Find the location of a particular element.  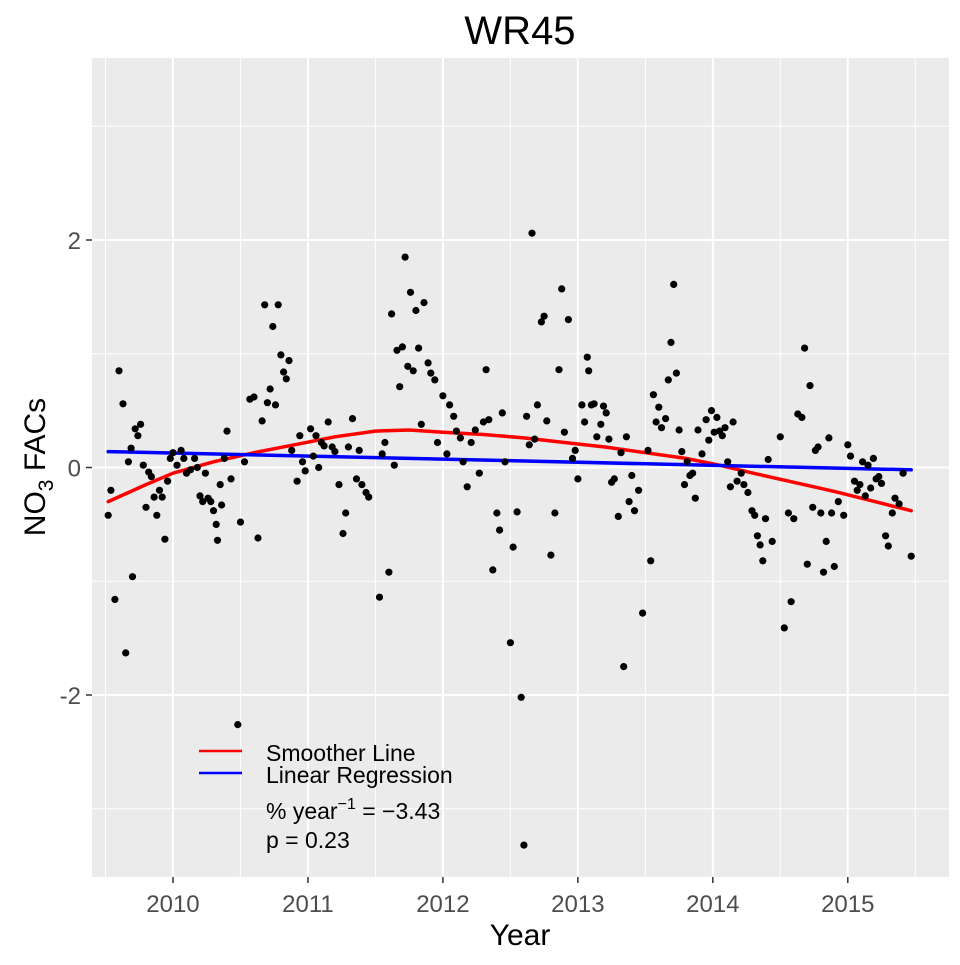

legend-label-smoother: Smoother Line is located at coordinates (341, 753).